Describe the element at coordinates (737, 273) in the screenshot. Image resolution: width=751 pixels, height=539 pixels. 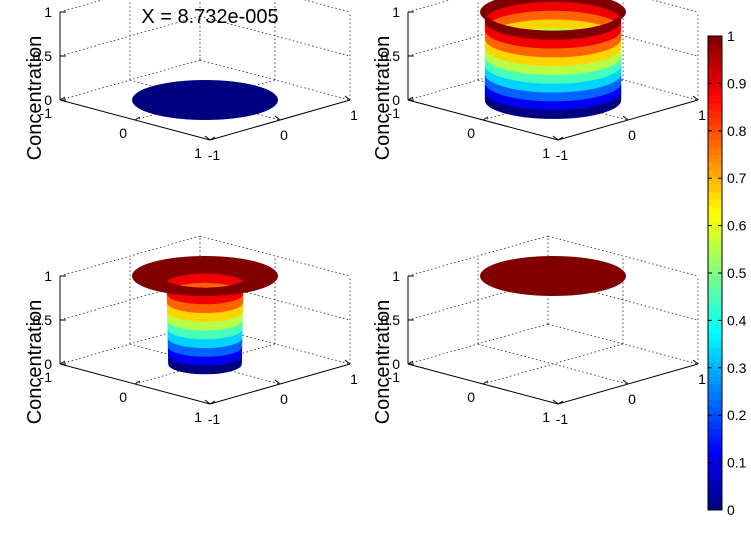
I see `colorbar-tick-label: 0.5` at that location.